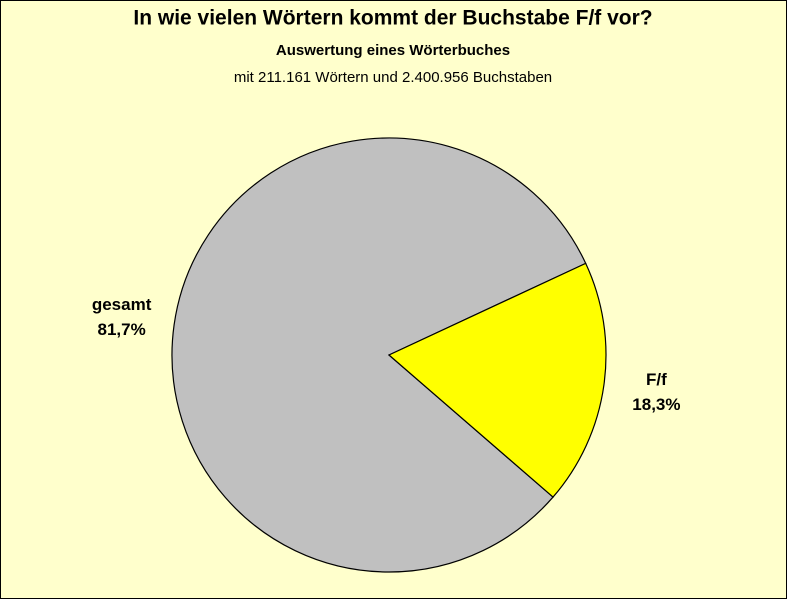 The image size is (787, 599). I want to click on chart-subtitle: Auswertung eines Wörterbuches, so click(393, 50).